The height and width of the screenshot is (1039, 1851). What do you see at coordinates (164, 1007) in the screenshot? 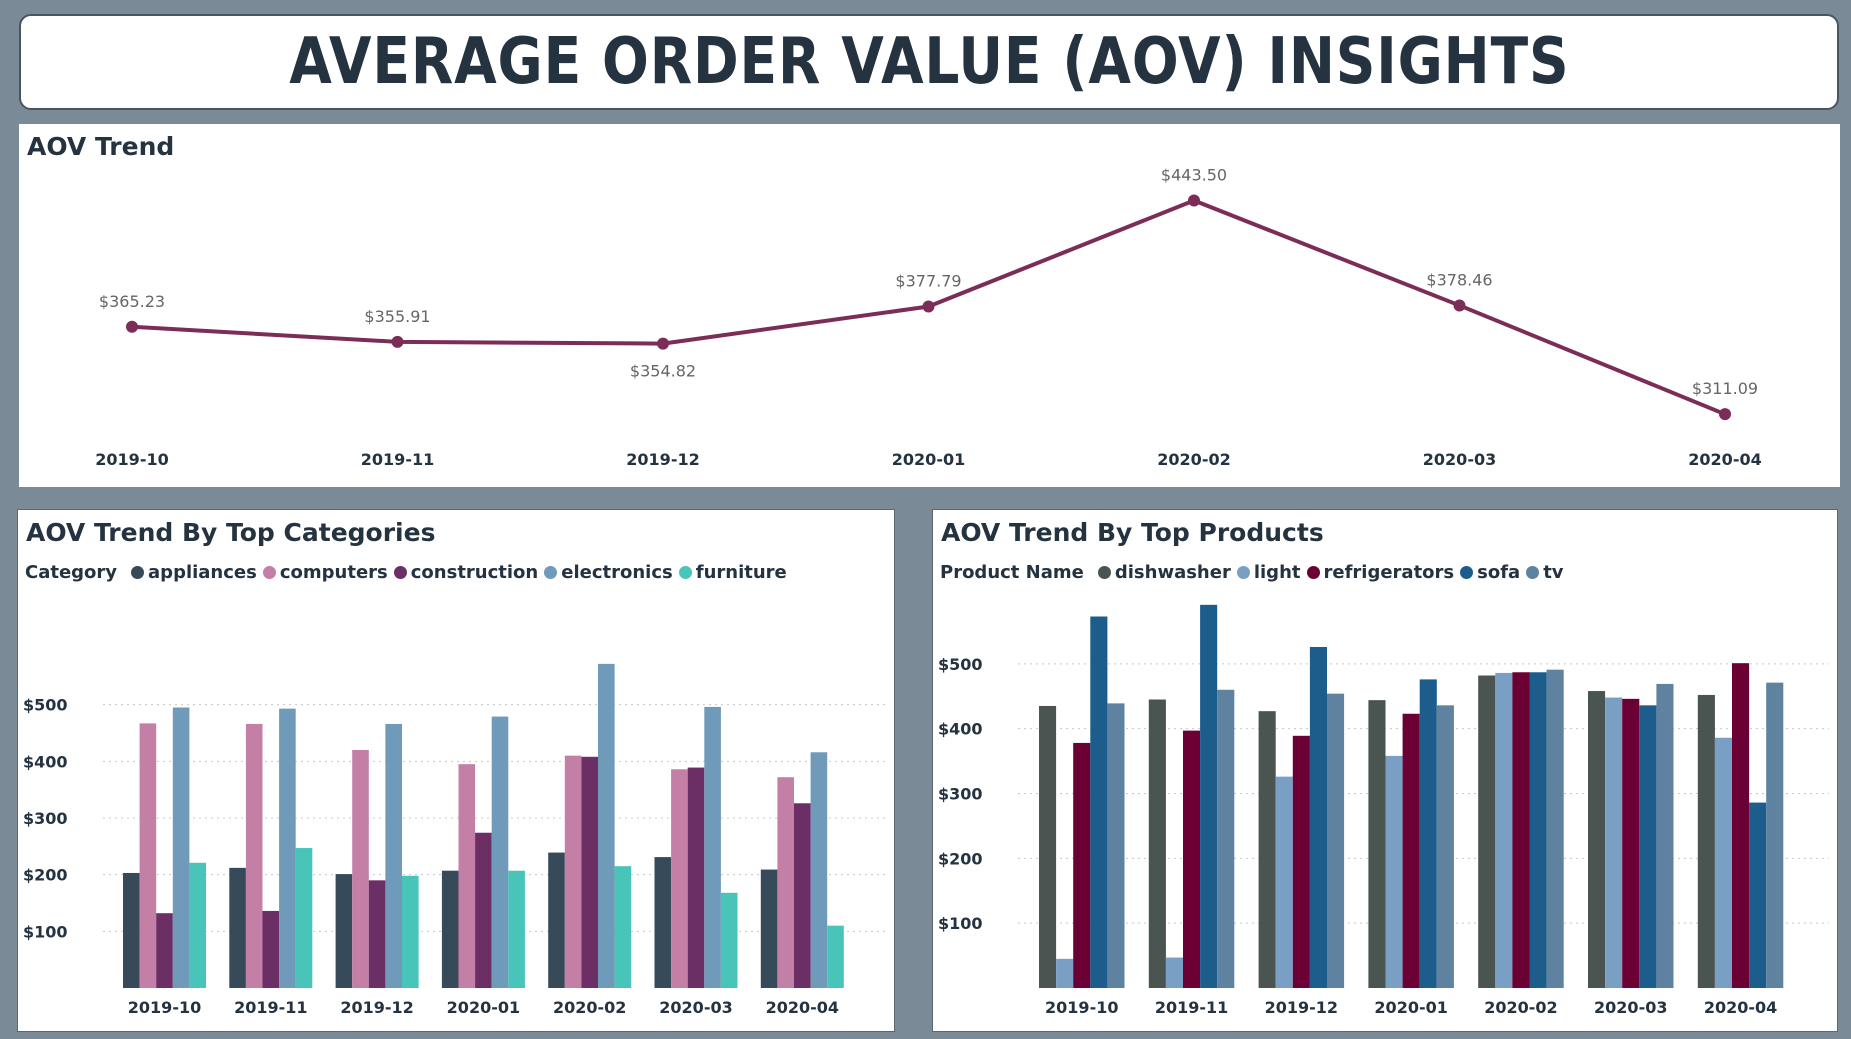
I see `categories-x-tick-2019-10: 2019-10` at bounding box center [164, 1007].